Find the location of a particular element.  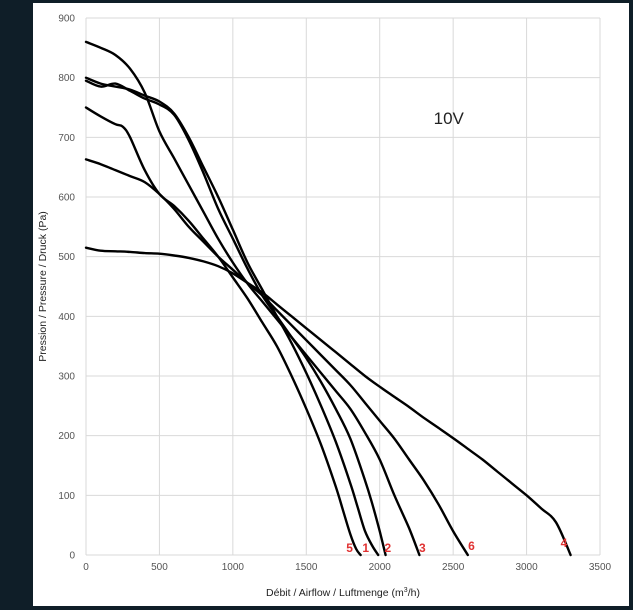

x-axis-title-superscript: 3 is located at coordinates (406, 590).